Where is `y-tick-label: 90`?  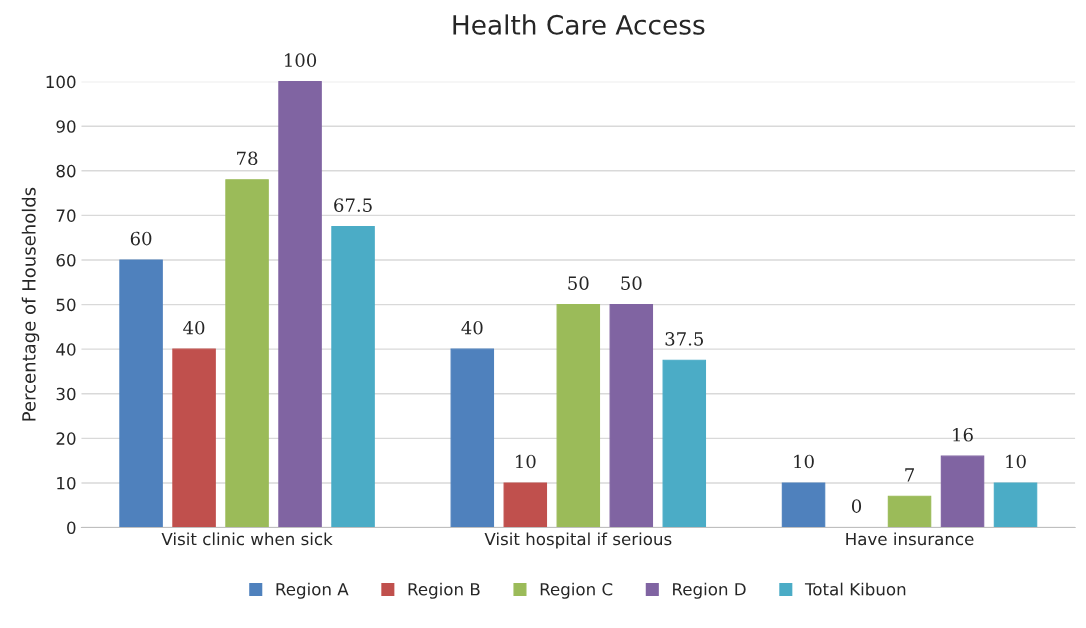
y-tick-label: 90 is located at coordinates (66, 126).